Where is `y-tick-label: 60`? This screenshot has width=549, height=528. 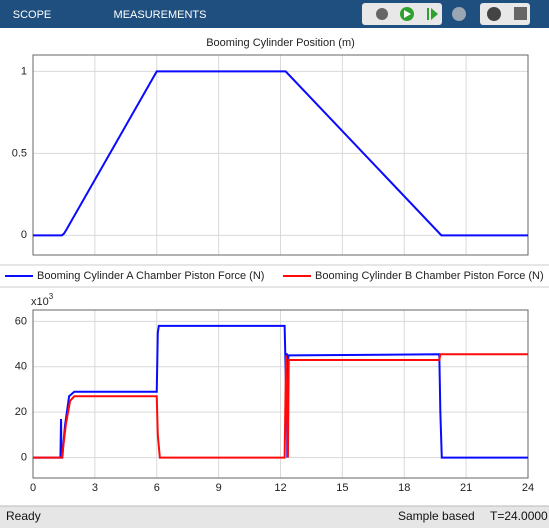 y-tick-label: 60 is located at coordinates (21, 321).